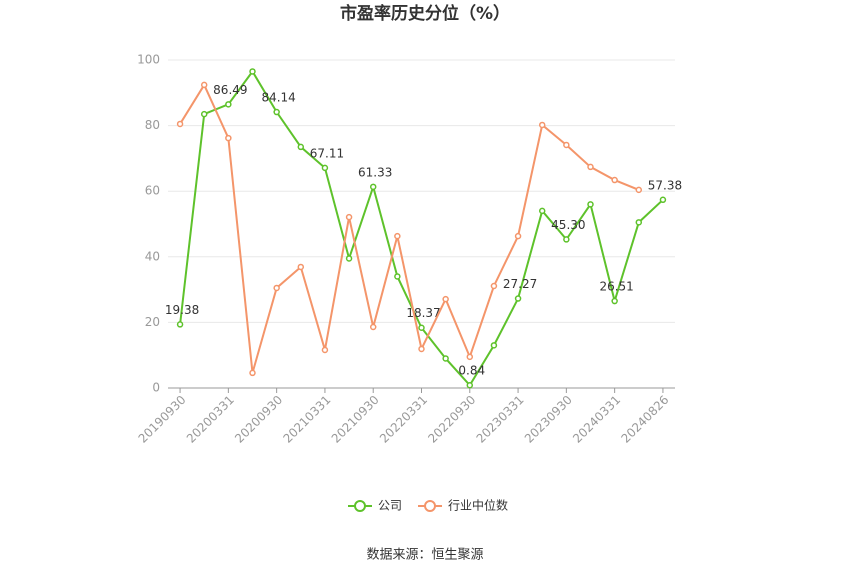 The image size is (850, 575). Describe the element at coordinates (478, 505) in the screenshot. I see `legend-label: 行业中位数` at that location.